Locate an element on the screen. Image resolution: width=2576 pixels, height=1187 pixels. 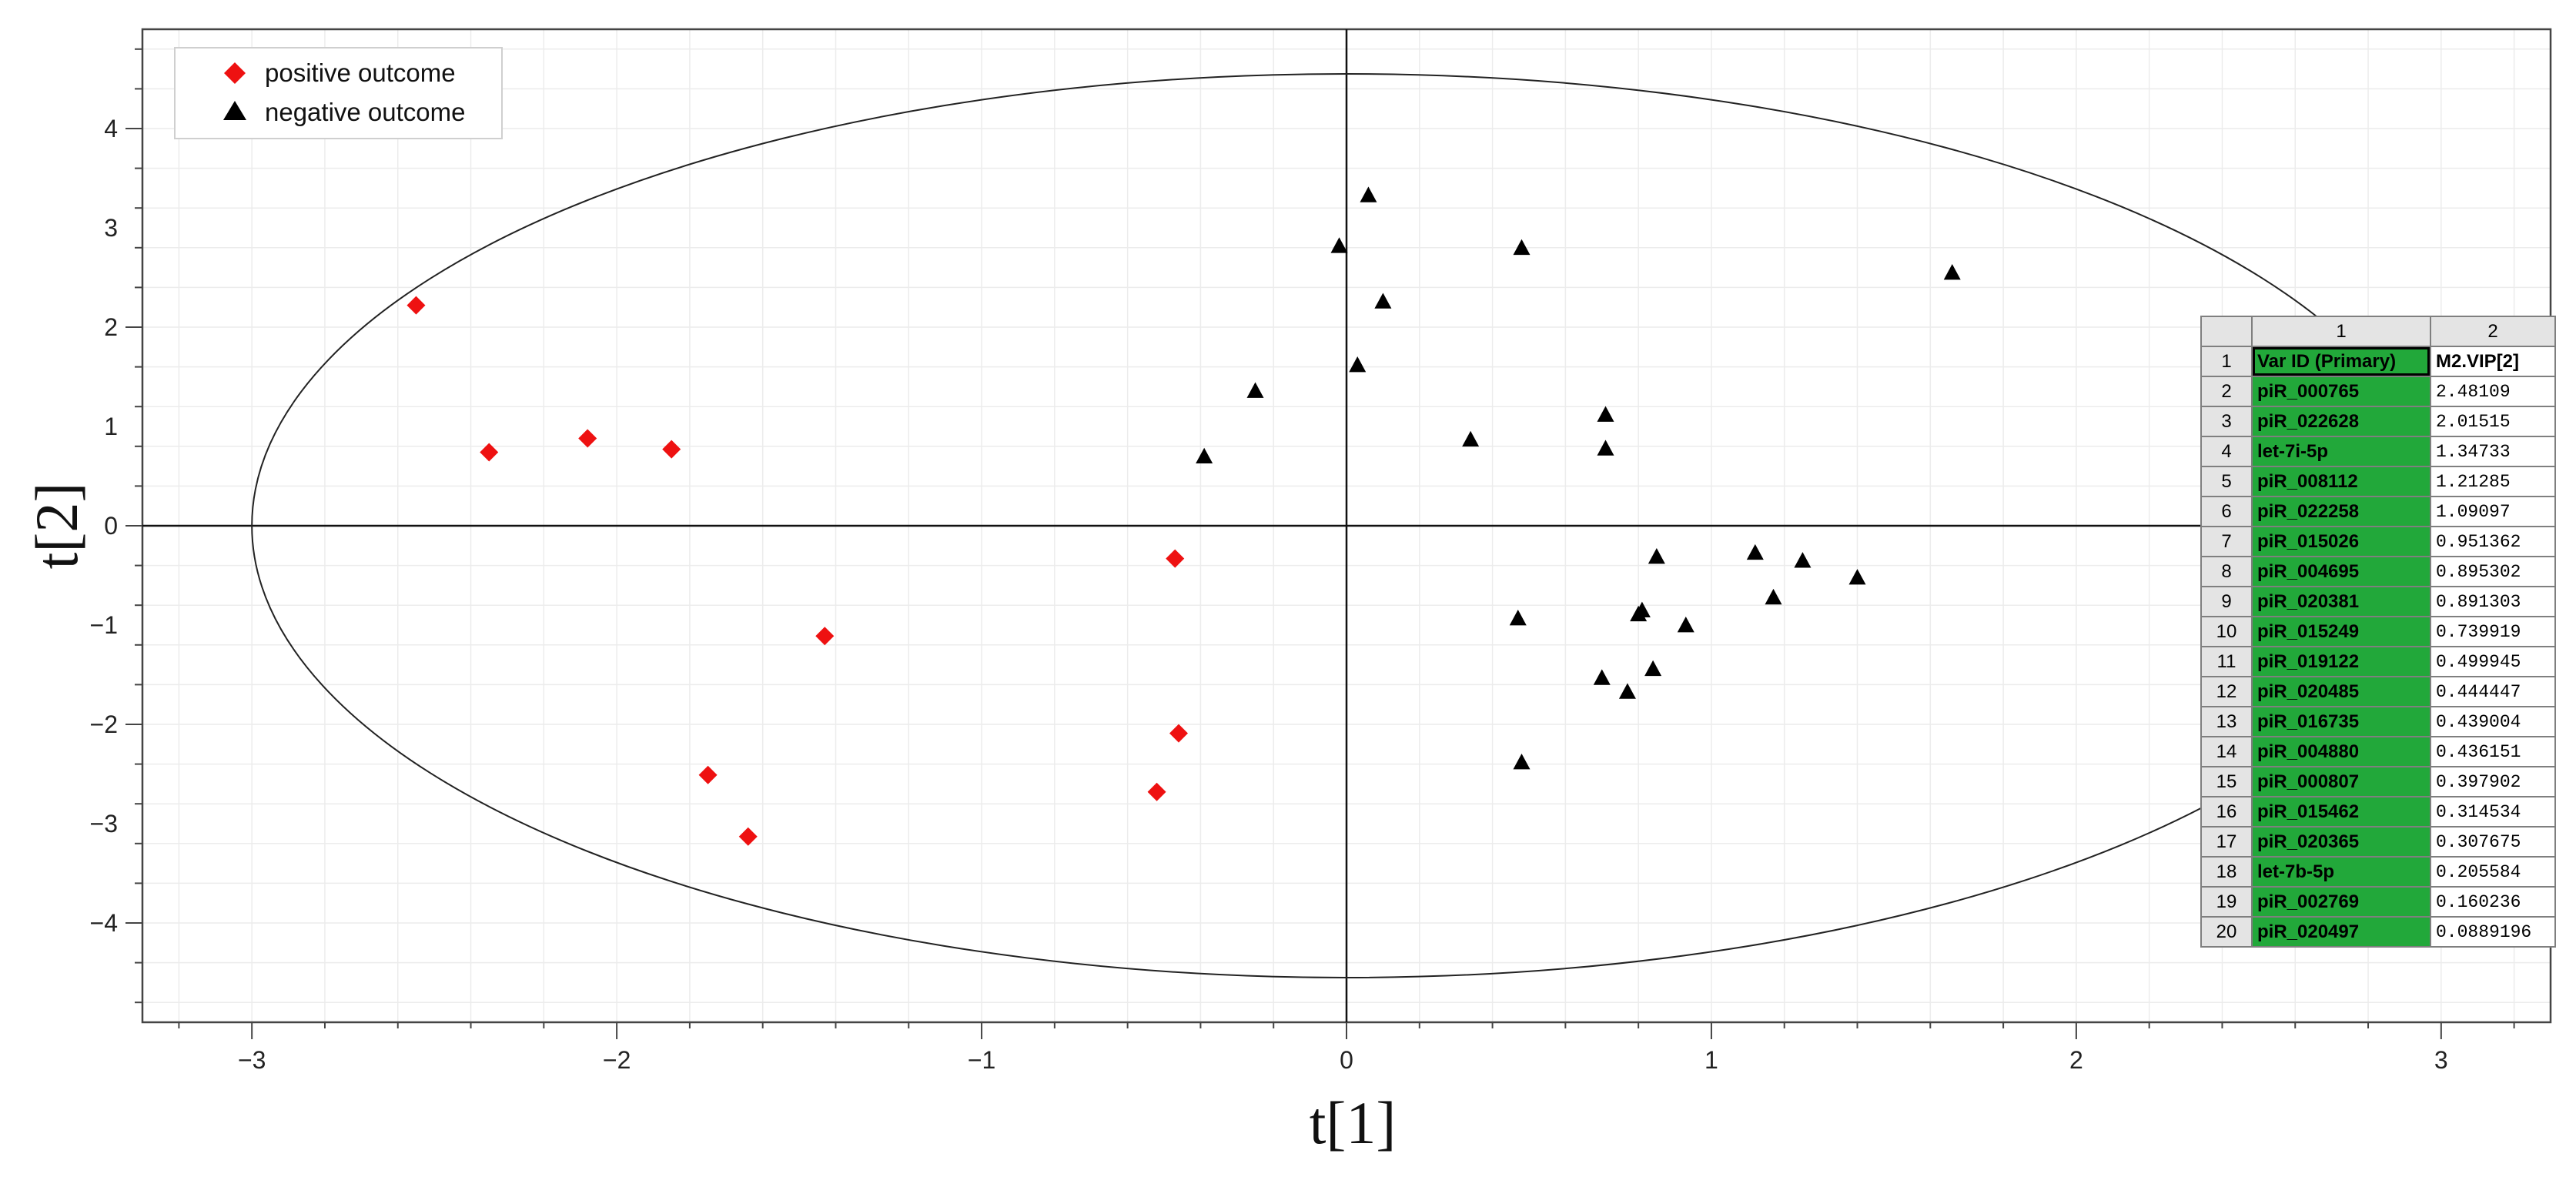
vip-value-cell: 0.314534 is located at coordinates (2493, 812).